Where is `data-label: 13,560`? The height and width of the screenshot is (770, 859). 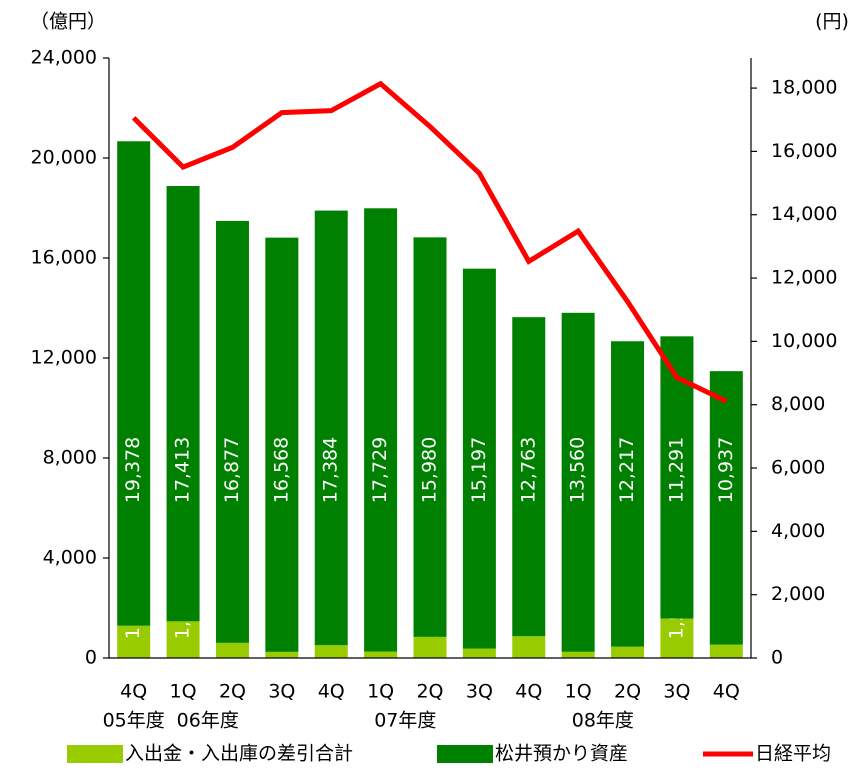
data-label: 13,560 is located at coordinates (578, 470).